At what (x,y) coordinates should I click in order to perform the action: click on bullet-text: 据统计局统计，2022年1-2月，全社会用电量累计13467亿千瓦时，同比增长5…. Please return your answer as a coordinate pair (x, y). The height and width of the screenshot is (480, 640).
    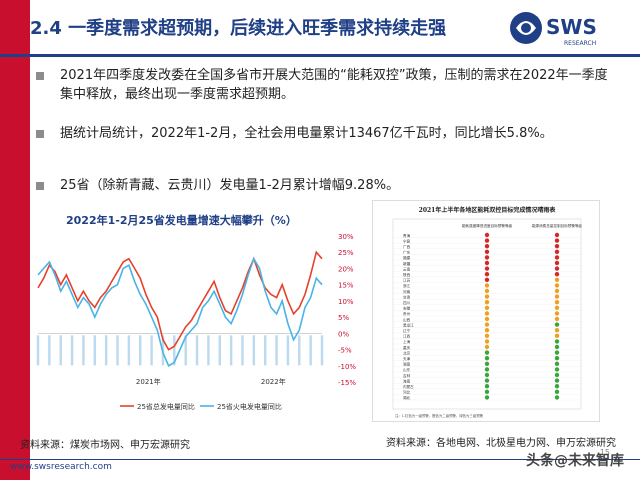
    Looking at the image, I should click on (306, 133).